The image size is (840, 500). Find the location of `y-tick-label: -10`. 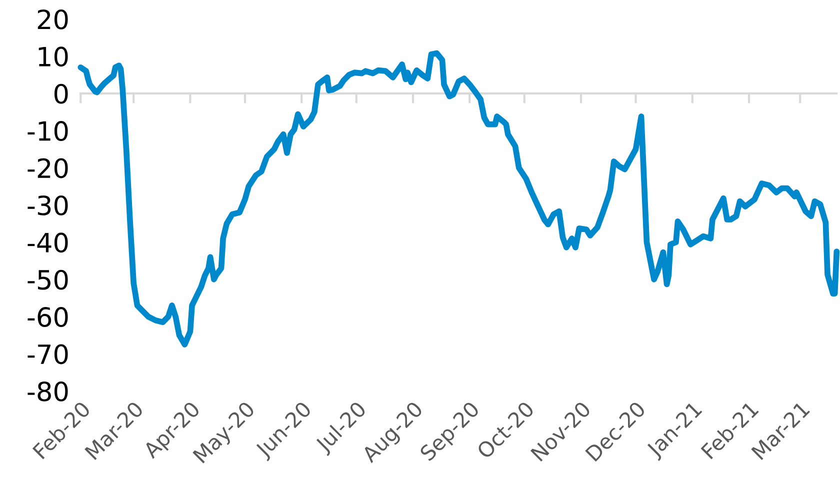

y-tick-label: -10 is located at coordinates (48, 131).